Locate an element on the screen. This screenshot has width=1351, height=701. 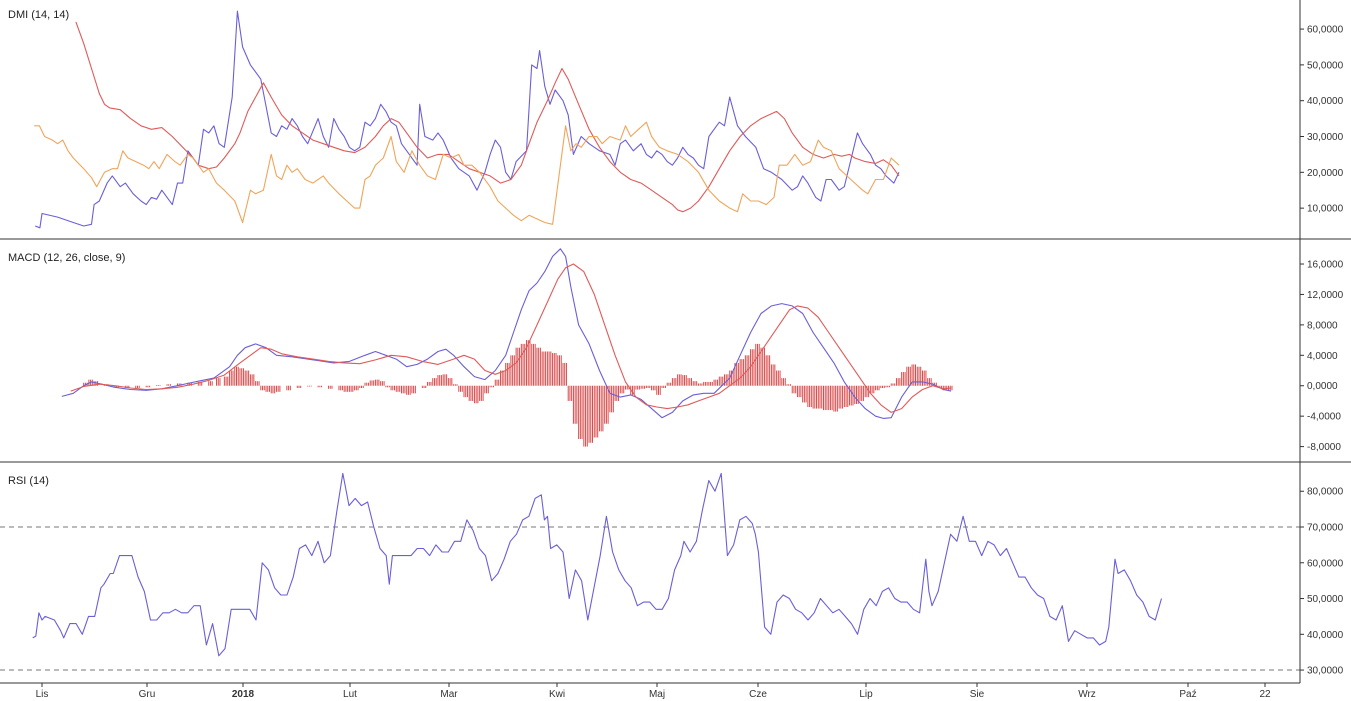
rsi-y-tick-label: 50,0000 is located at coordinates (1325, 599).